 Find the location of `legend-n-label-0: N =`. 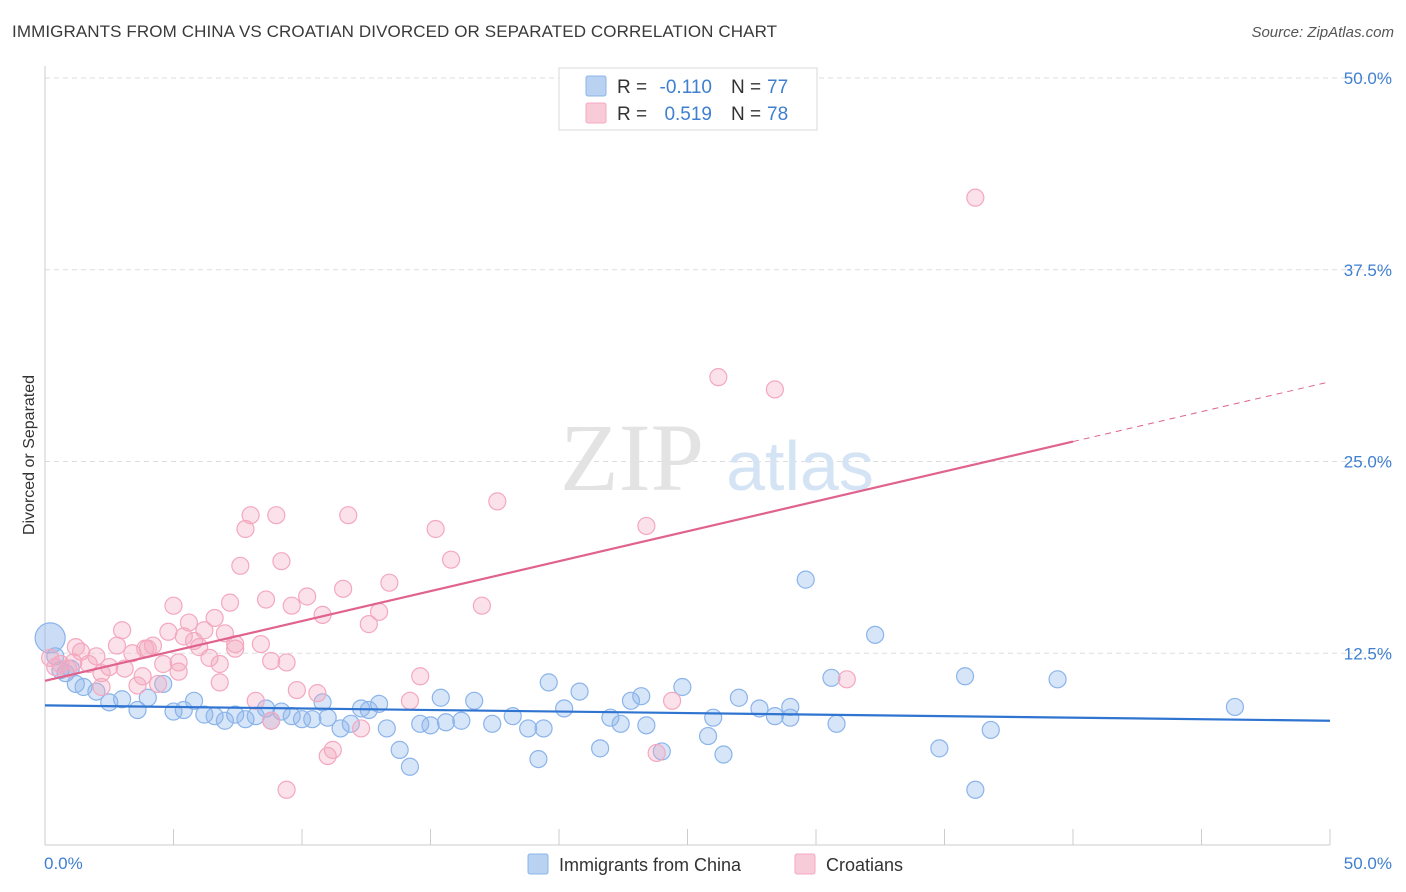

legend-n-label-0: N = is located at coordinates (746, 87).